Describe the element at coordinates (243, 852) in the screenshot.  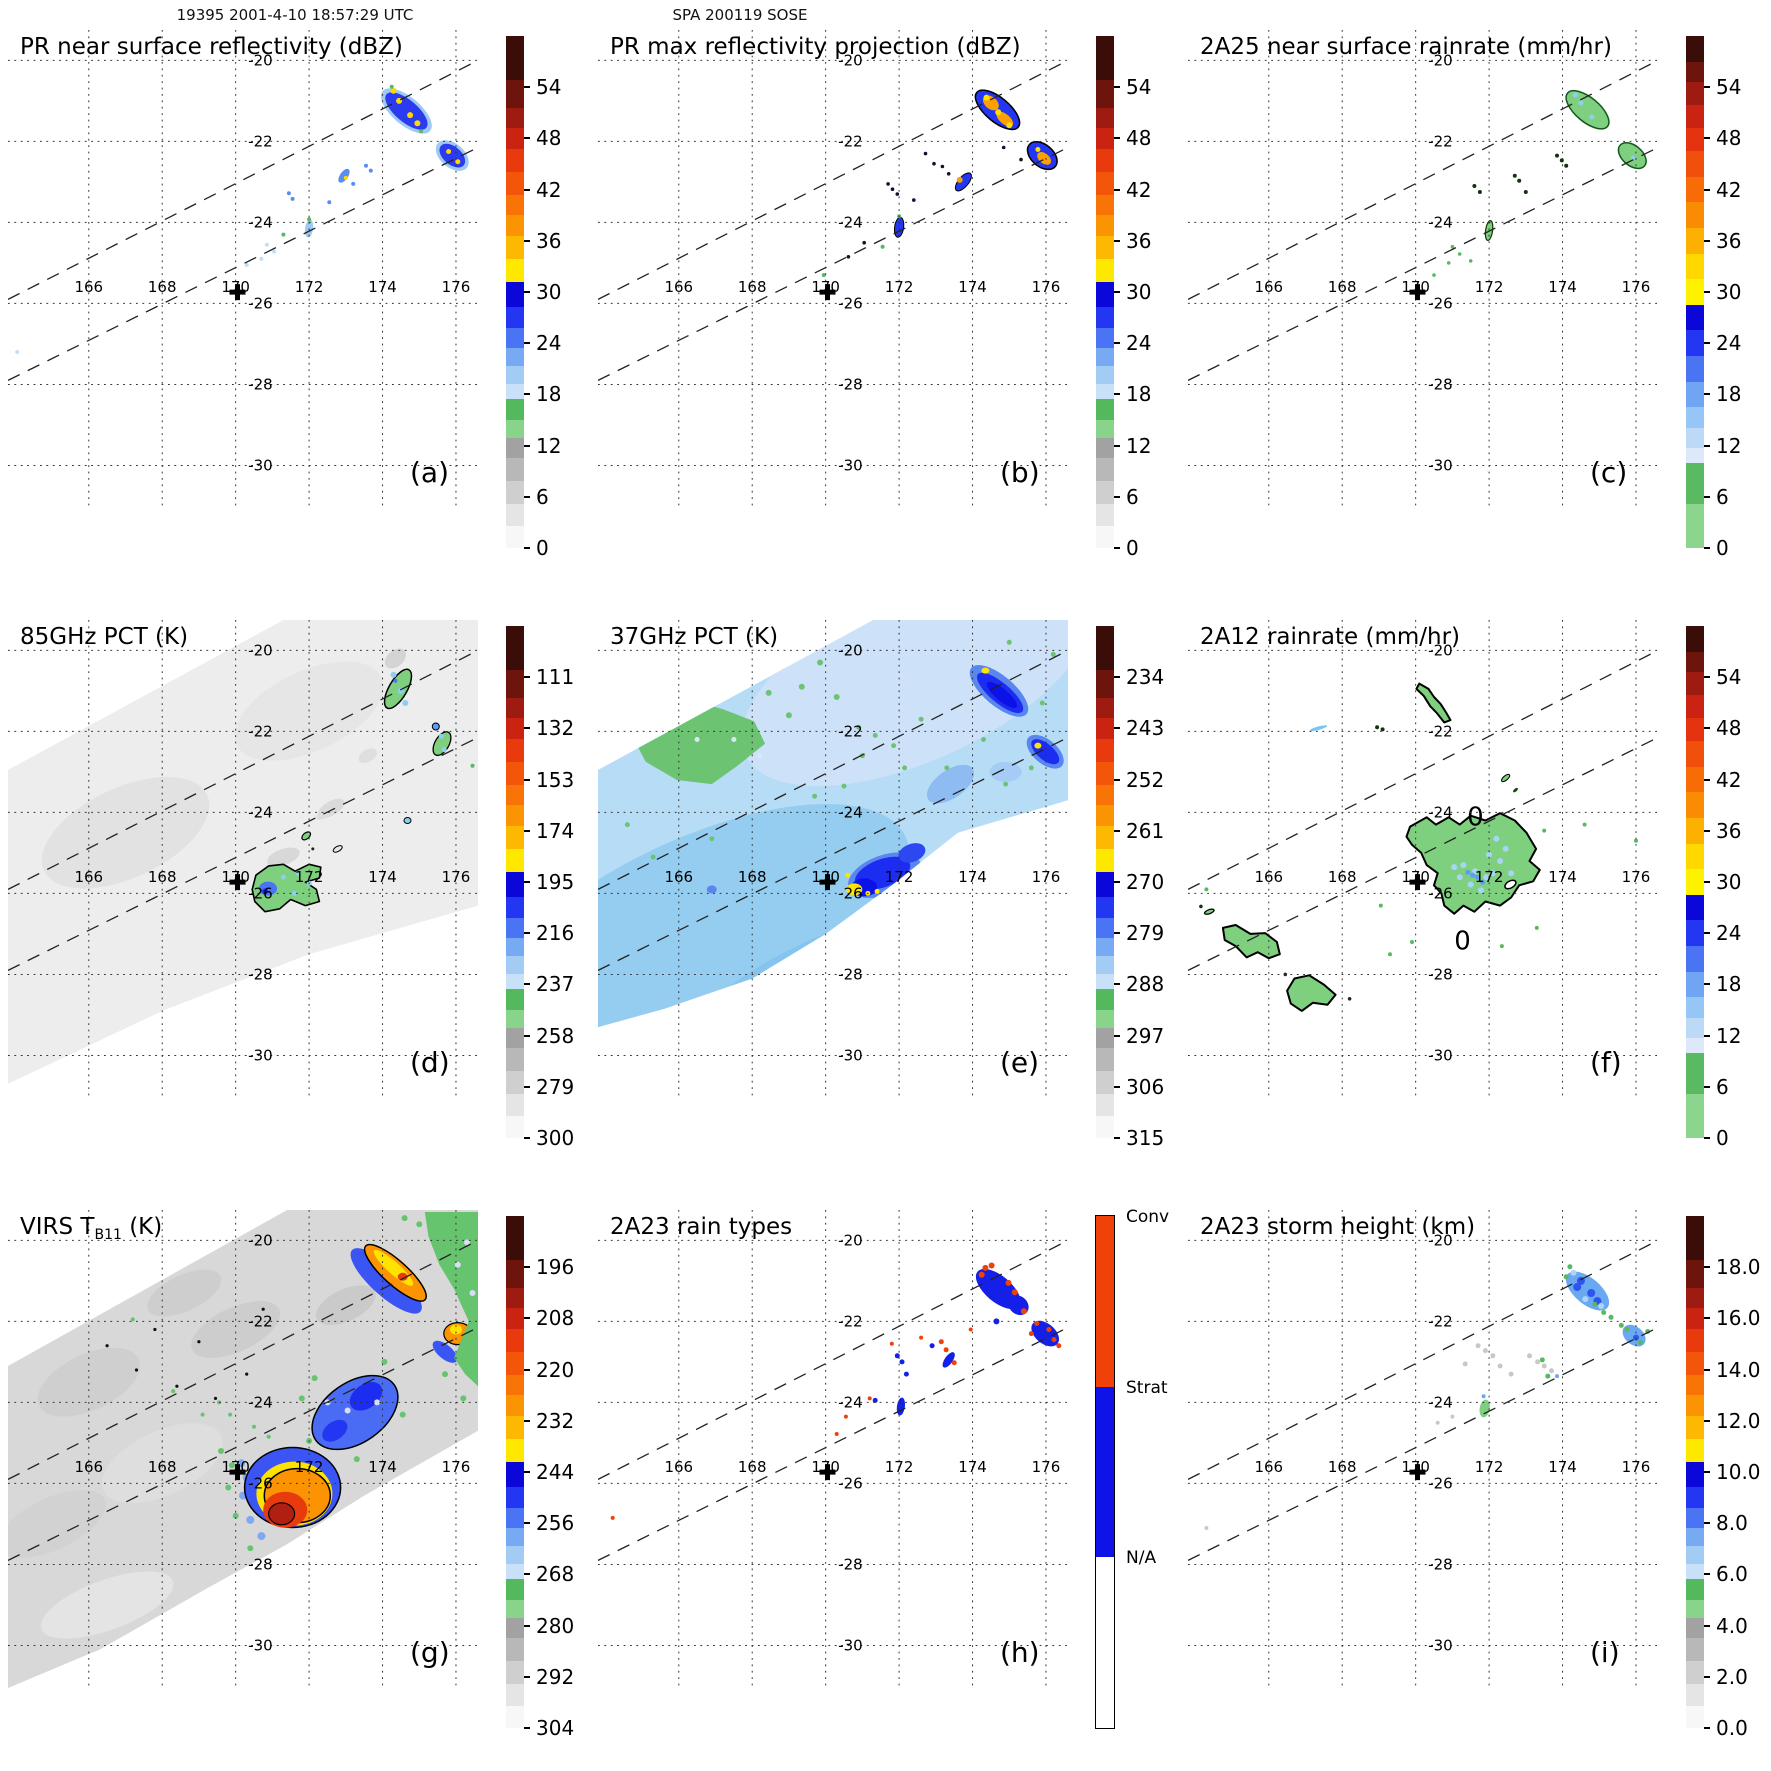
I see `swath-band` at that location.